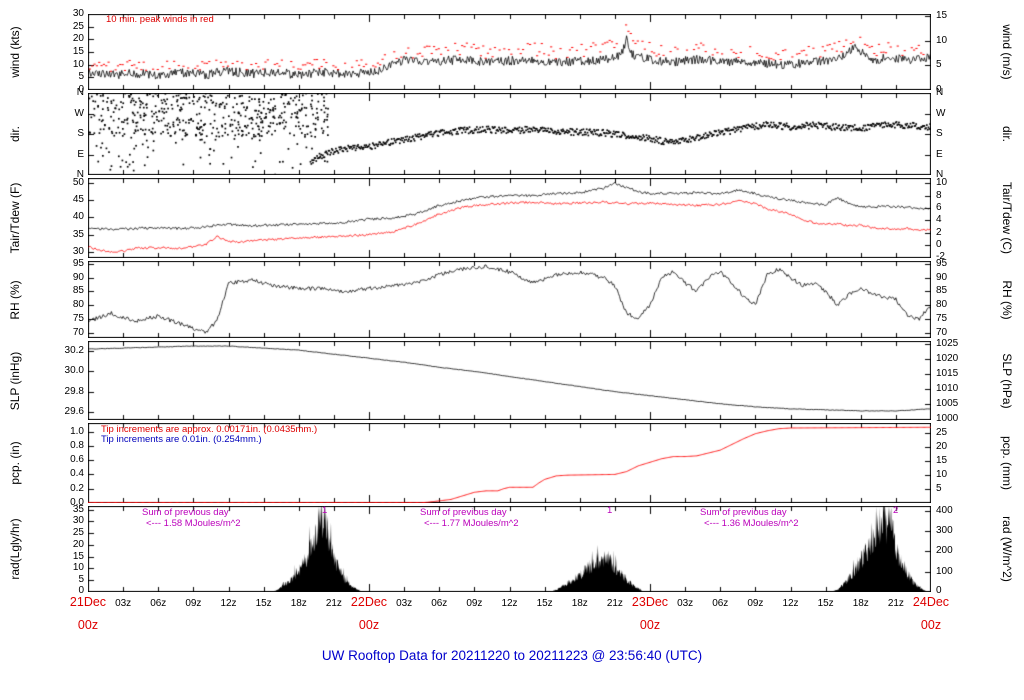  Describe the element at coordinates (74, 351) in the screenshot. I see `y-tick-label-slp: 30.2` at that location.